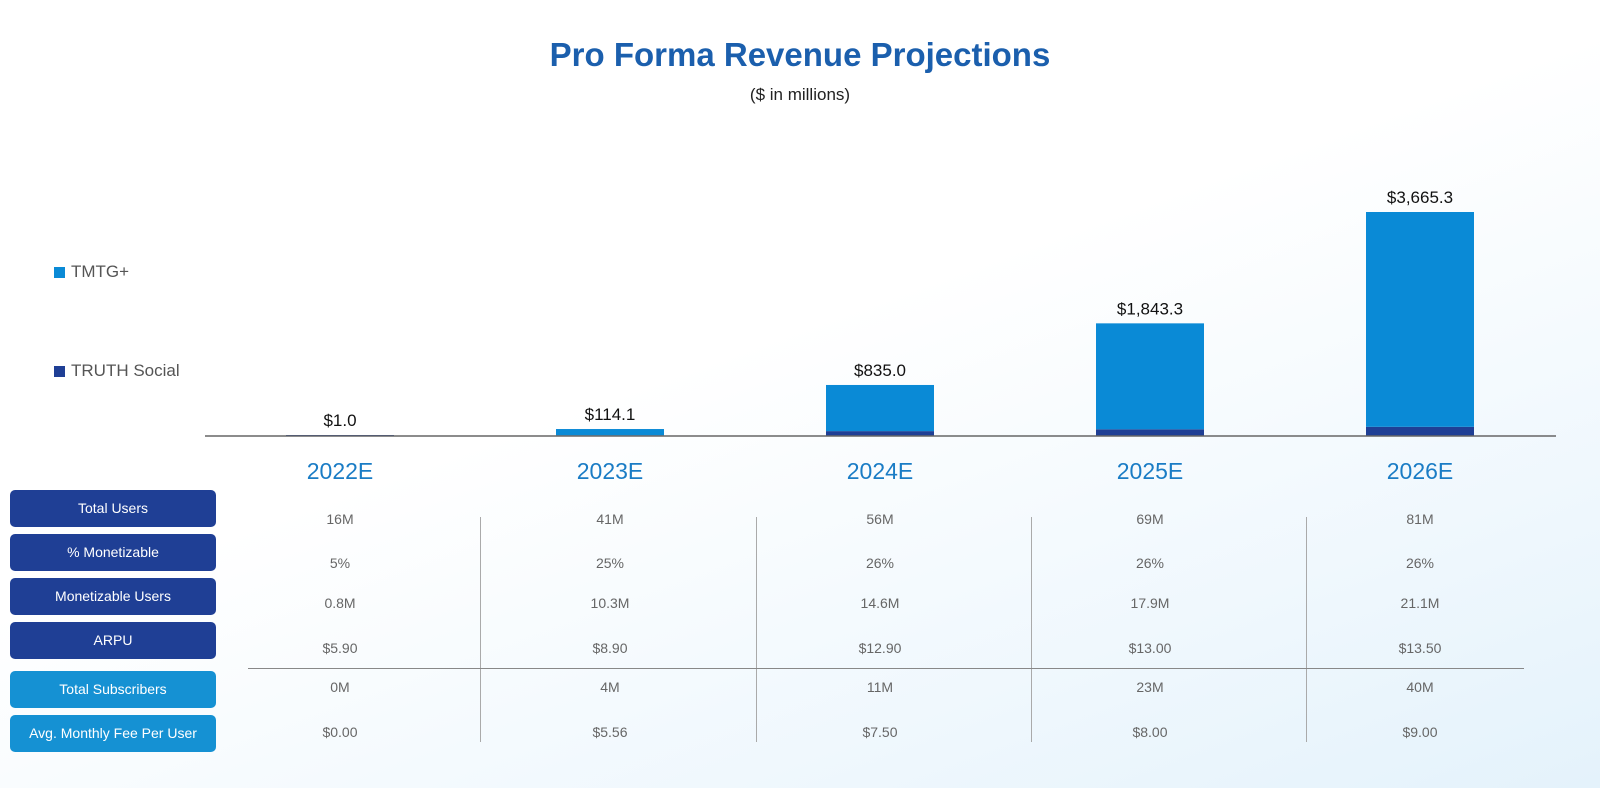  What do you see at coordinates (1150, 603) in the screenshot?
I see `table-cell: 17.9M` at bounding box center [1150, 603].